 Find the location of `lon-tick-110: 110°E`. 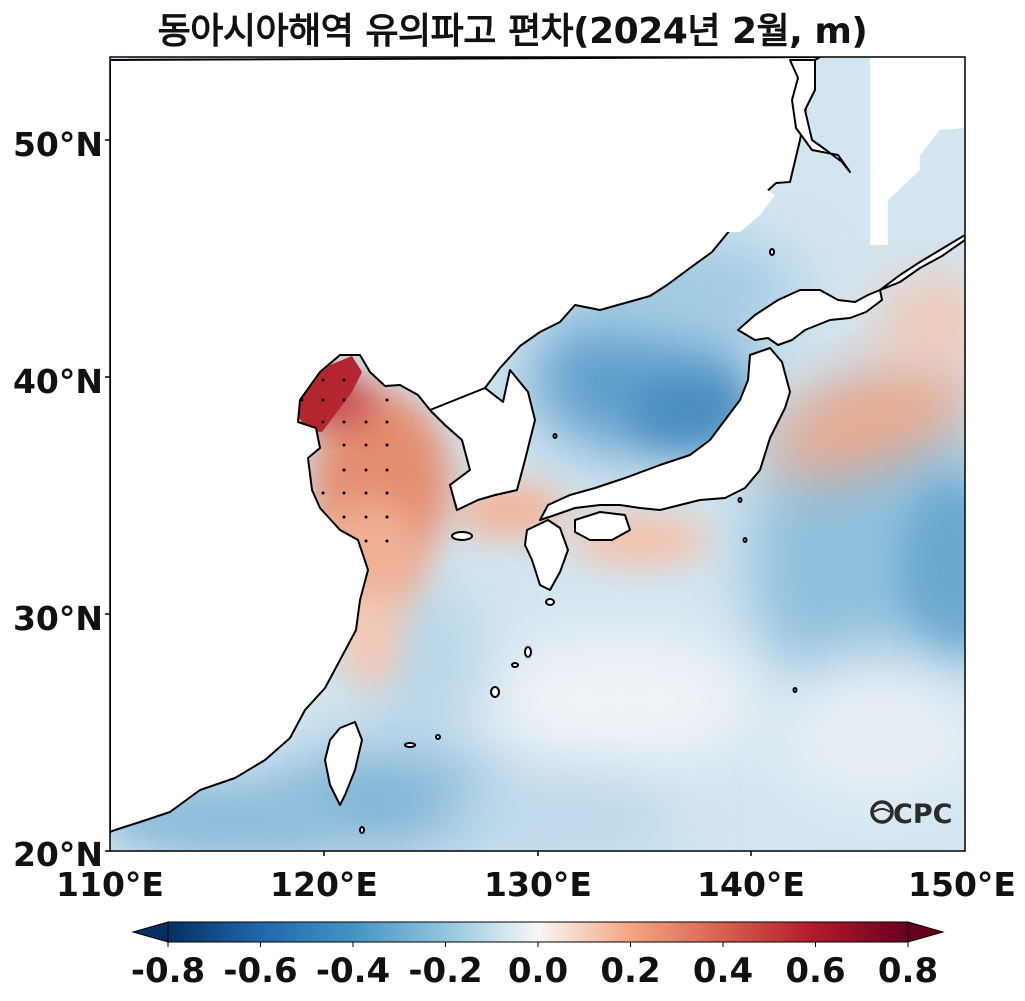

lon-tick-110: 110°E is located at coordinates (110, 884).